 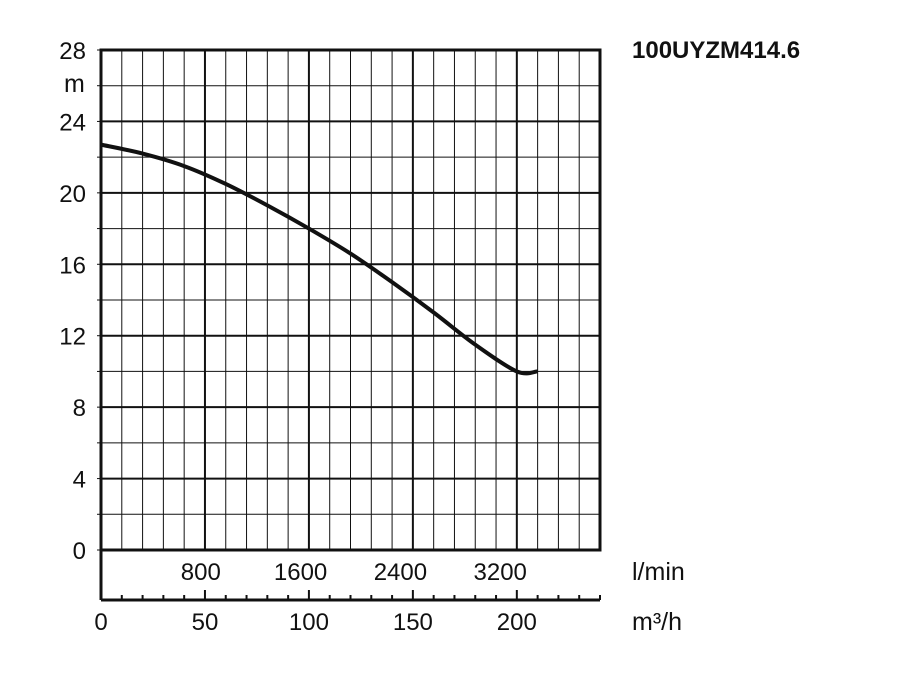 What do you see at coordinates (79, 551) in the screenshot?
I see `y-tick-label: 0` at bounding box center [79, 551].